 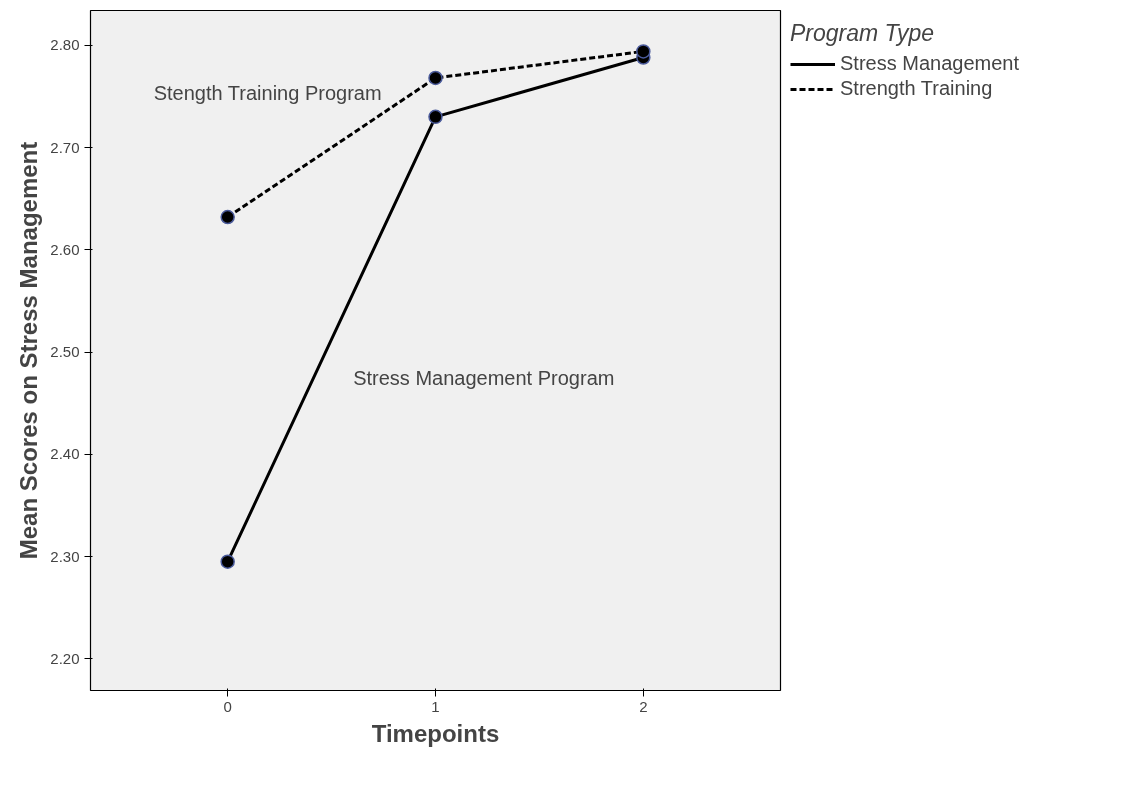 What do you see at coordinates (435, 706) in the screenshot?
I see `x-tick-label: 1` at bounding box center [435, 706].